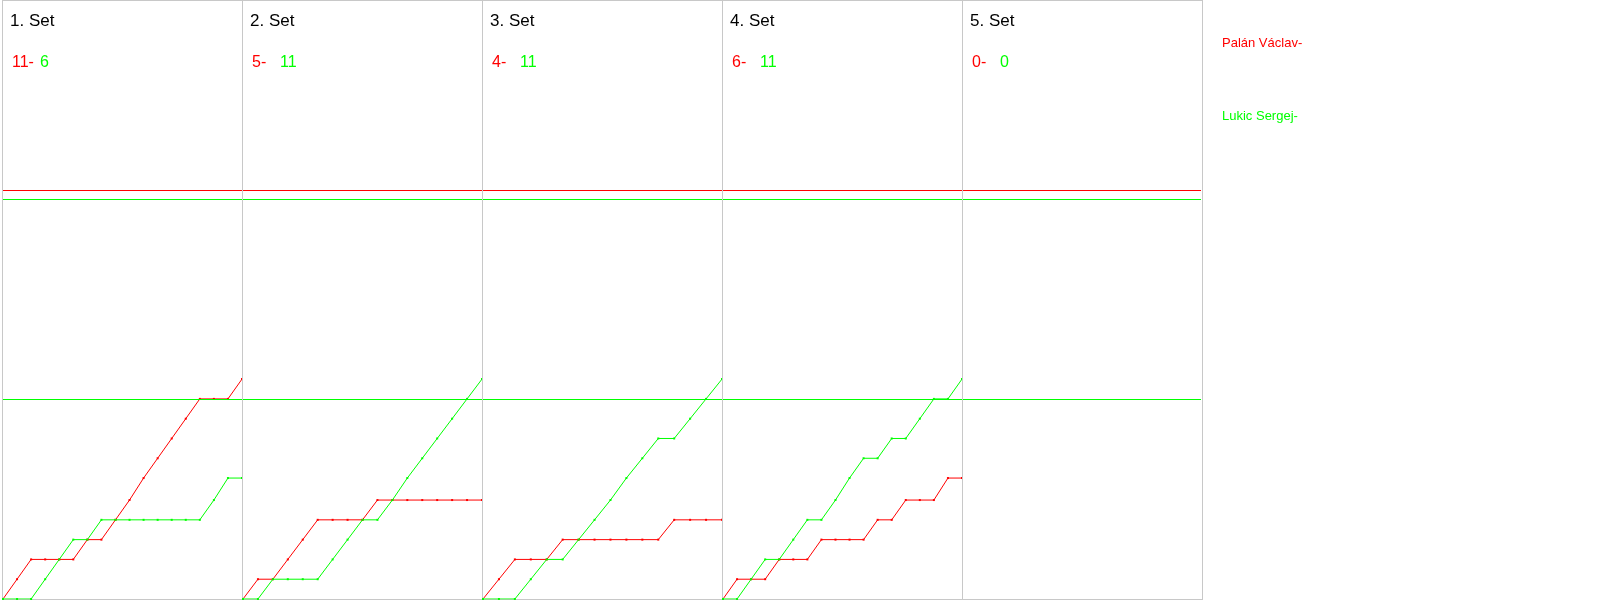 This screenshot has width=1600, height=600. Describe the element at coordinates (1004, 61) in the screenshot. I see `text: 0` at that location.